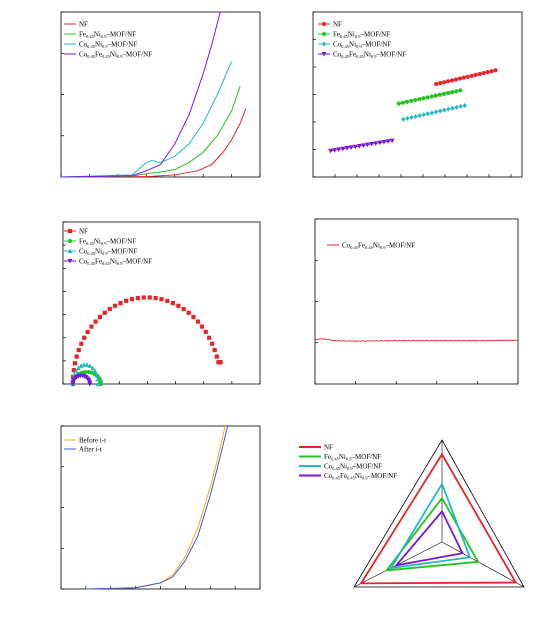  What do you see at coordinates (428, 538) in the screenshot?
I see `radar-series-purple` at bounding box center [428, 538].